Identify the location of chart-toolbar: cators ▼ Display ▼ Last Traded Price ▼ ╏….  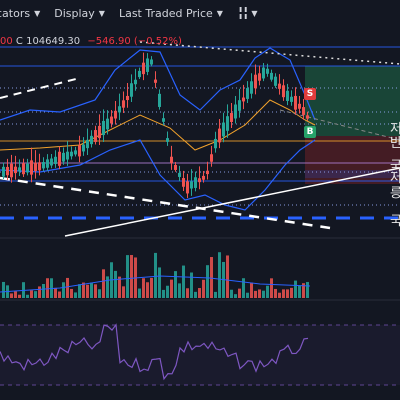
(200, 13).